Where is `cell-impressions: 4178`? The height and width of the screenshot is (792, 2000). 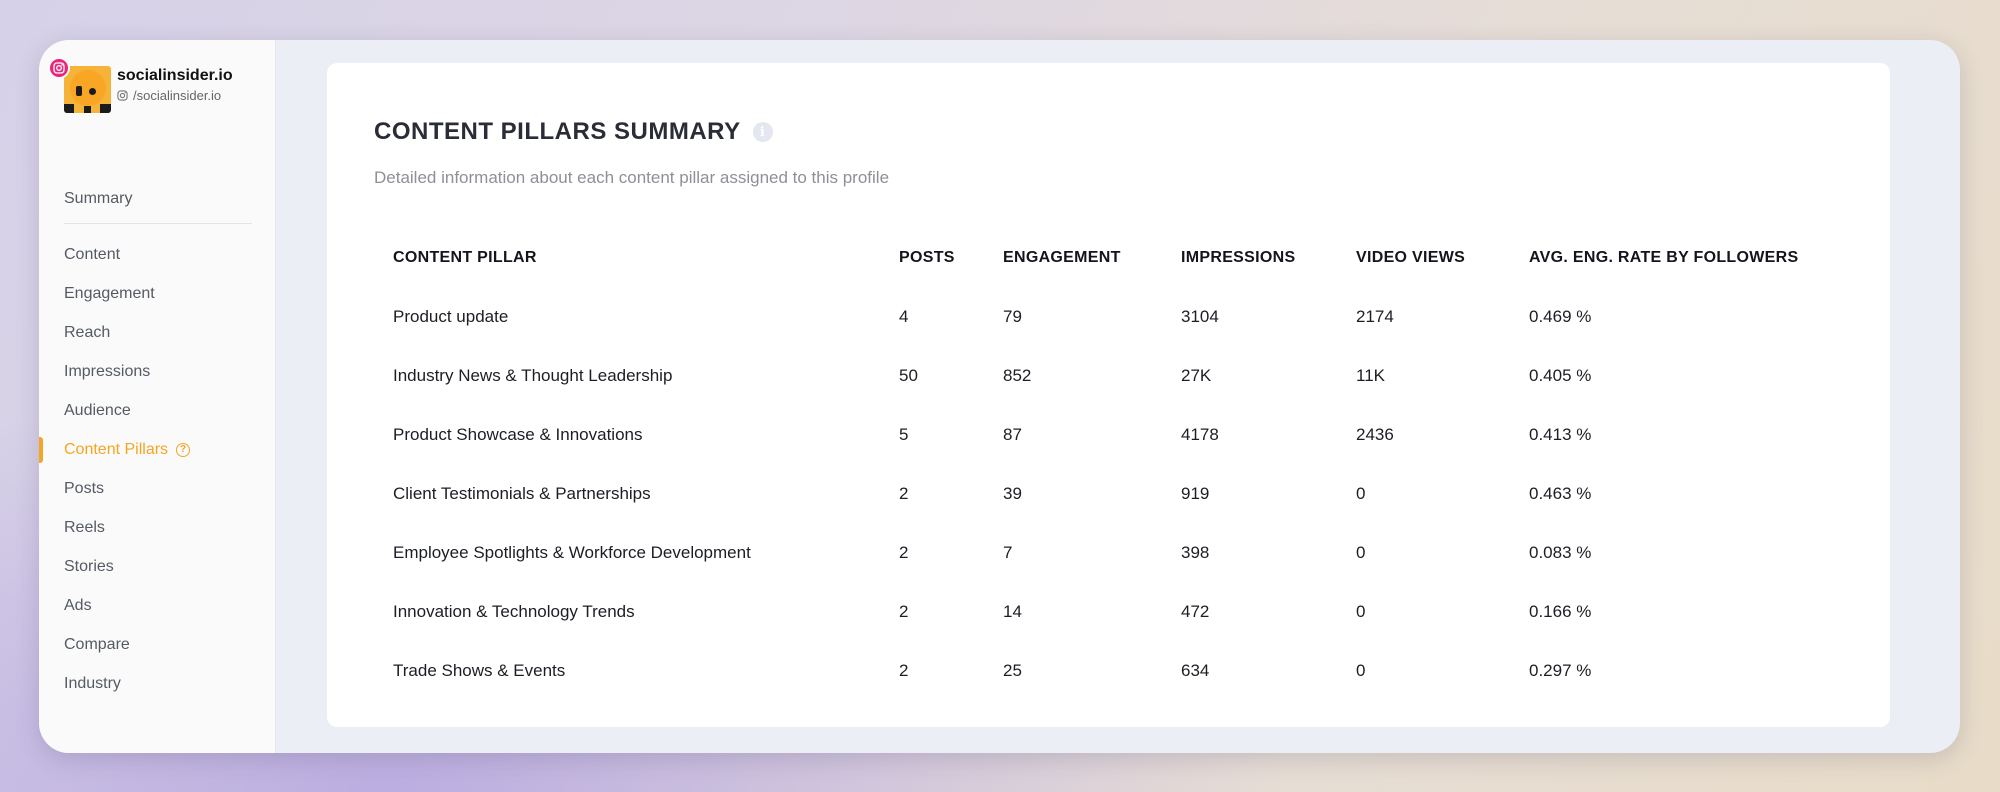
cell-impressions: 4178 is located at coordinates (1200, 434).